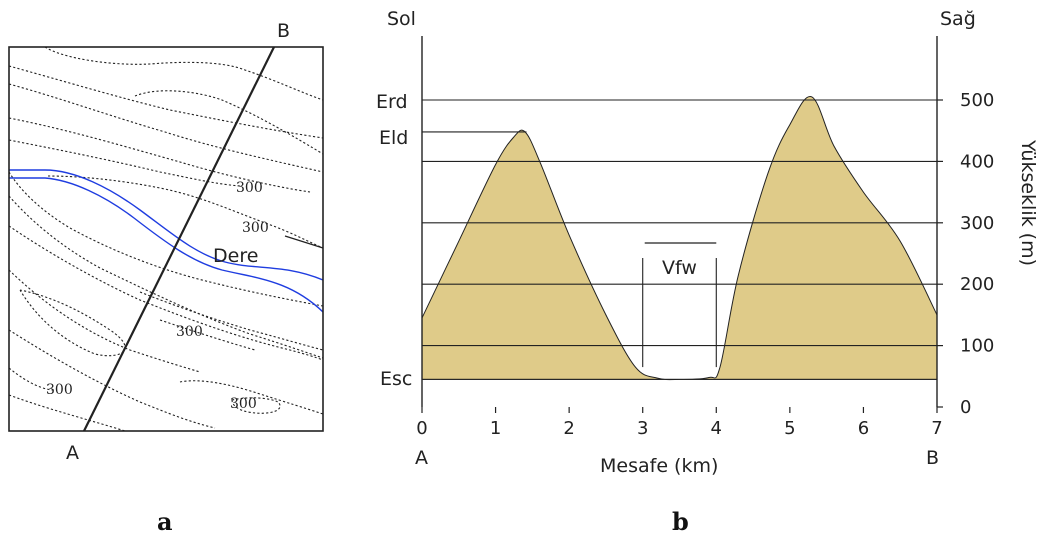 The height and width of the screenshot is (543, 1044). I want to click on panel-caption: b, so click(680, 521).